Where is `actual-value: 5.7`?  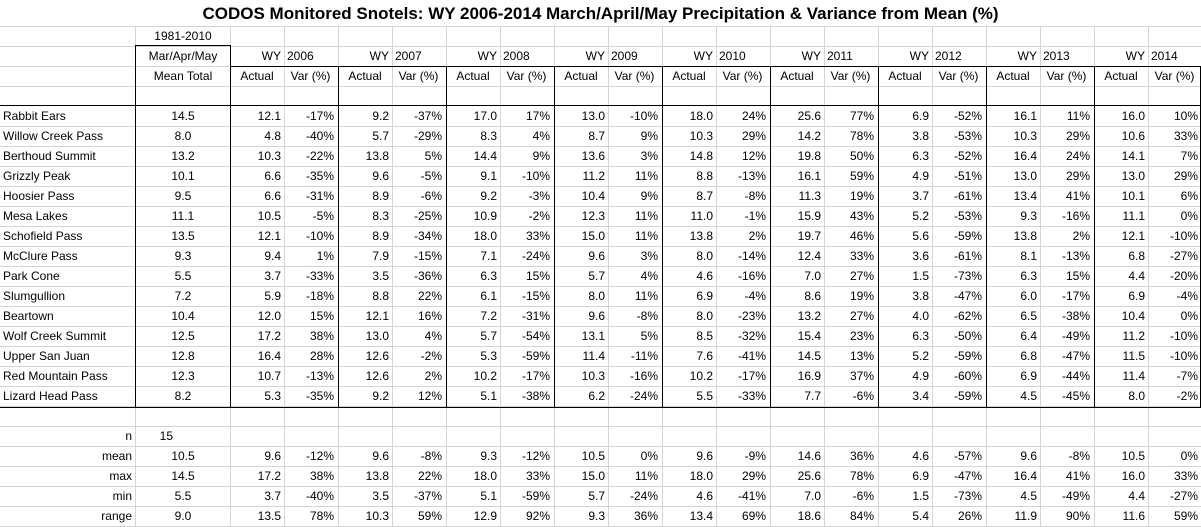 actual-value: 5.7 is located at coordinates (596, 276).